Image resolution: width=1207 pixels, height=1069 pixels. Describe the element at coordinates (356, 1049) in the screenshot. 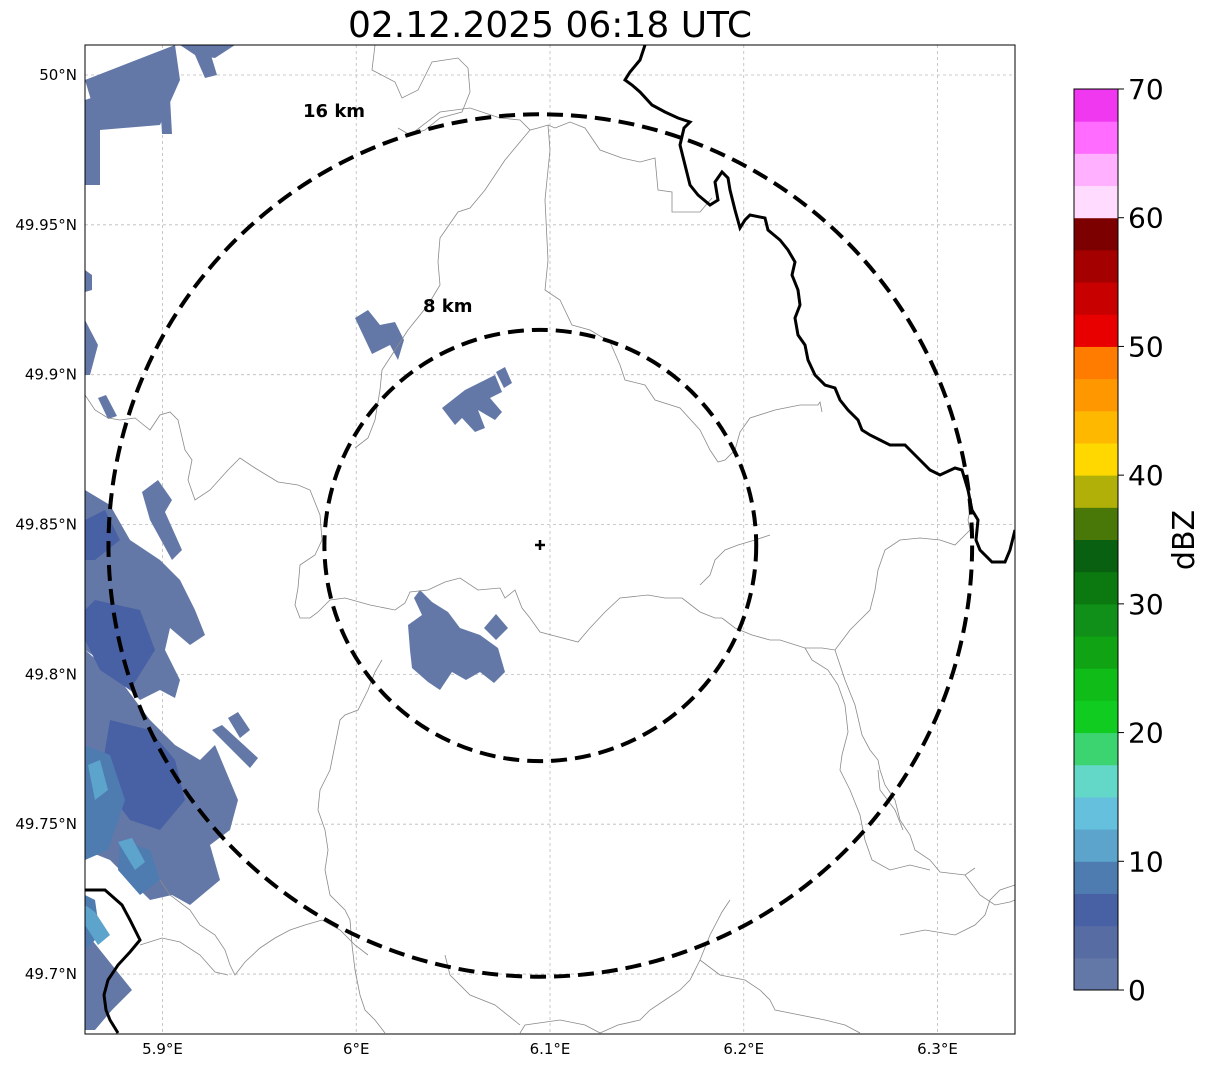

I see `lon-tick-label: 6°E` at that location.